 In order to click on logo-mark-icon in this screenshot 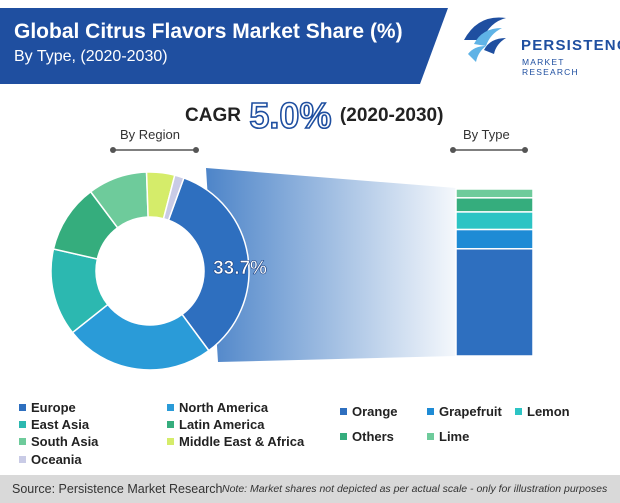, I will do `click(485, 39)`.